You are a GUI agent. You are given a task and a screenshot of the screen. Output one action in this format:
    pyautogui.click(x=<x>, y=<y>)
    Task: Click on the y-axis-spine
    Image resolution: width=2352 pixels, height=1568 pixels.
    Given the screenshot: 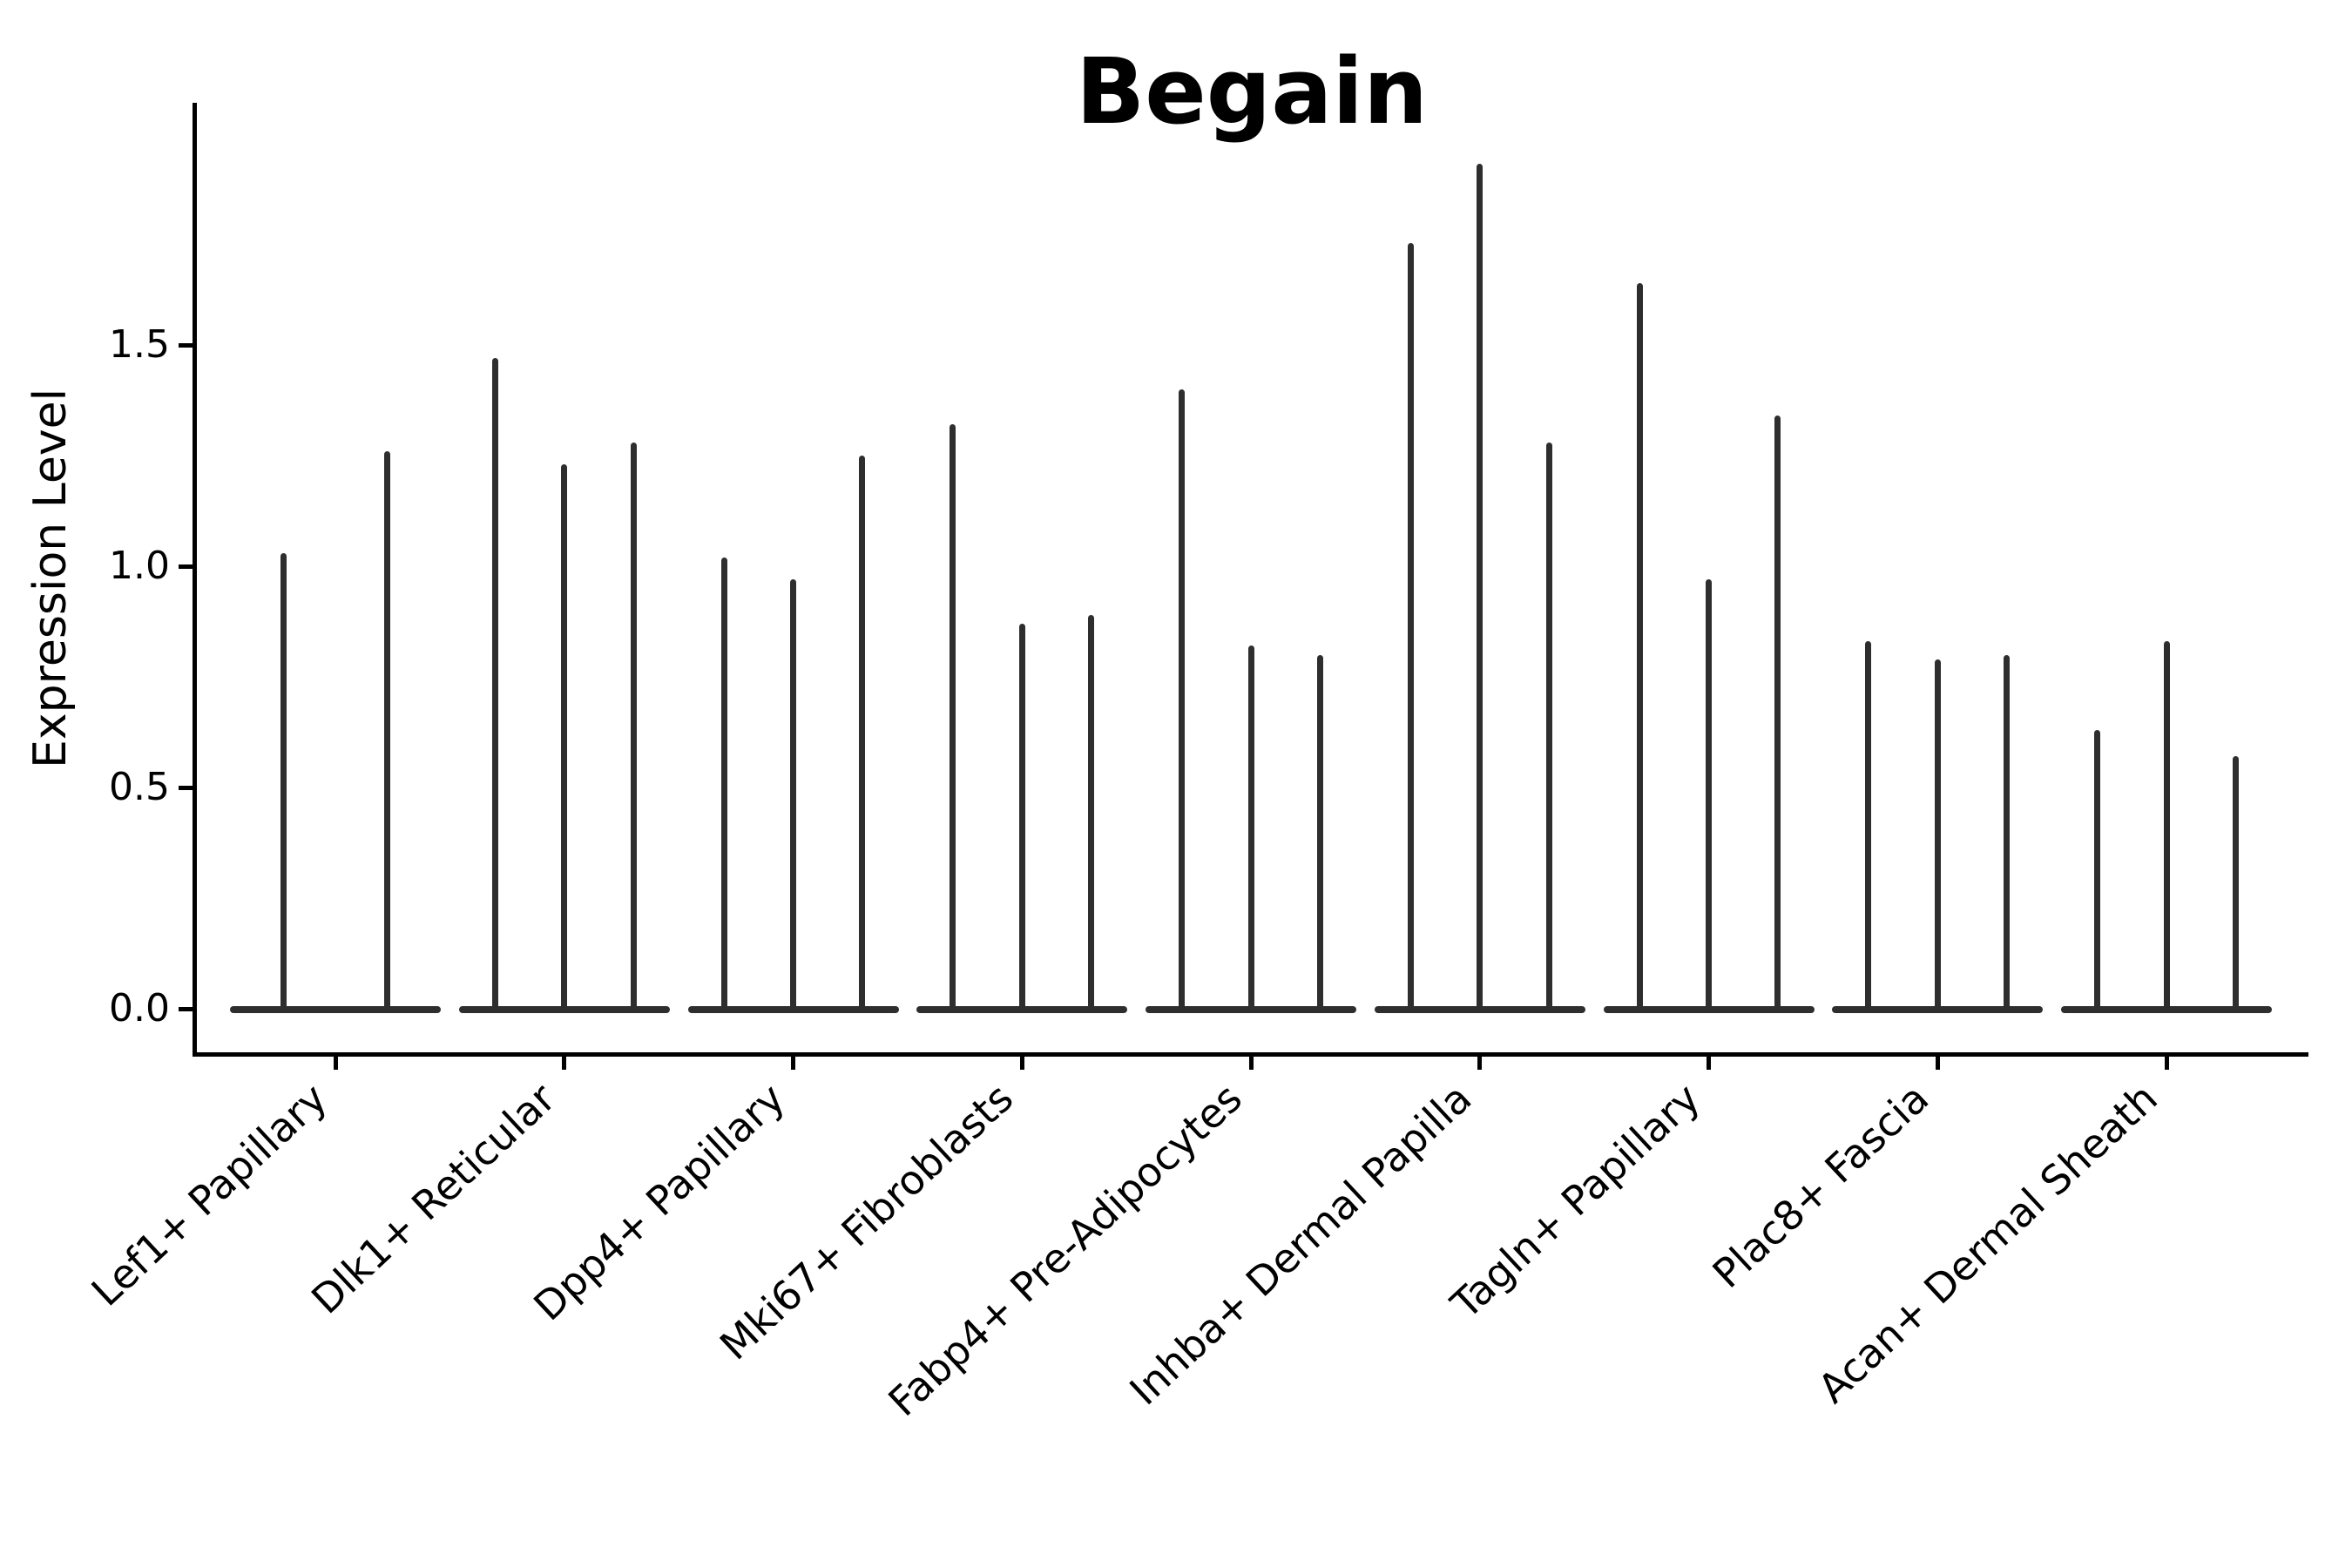 What is the action you would take?
    pyautogui.click(x=195, y=580)
    